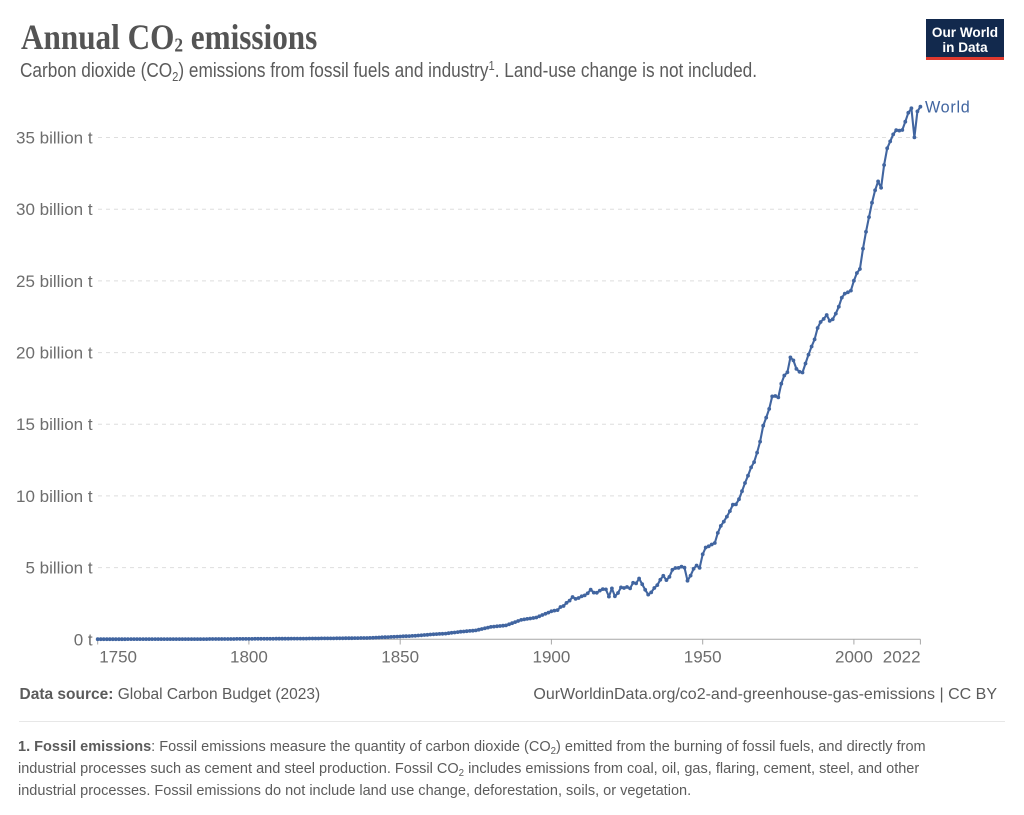  Describe the element at coordinates (58, 568) in the screenshot. I see `svg-text: 5 billion t` at that location.